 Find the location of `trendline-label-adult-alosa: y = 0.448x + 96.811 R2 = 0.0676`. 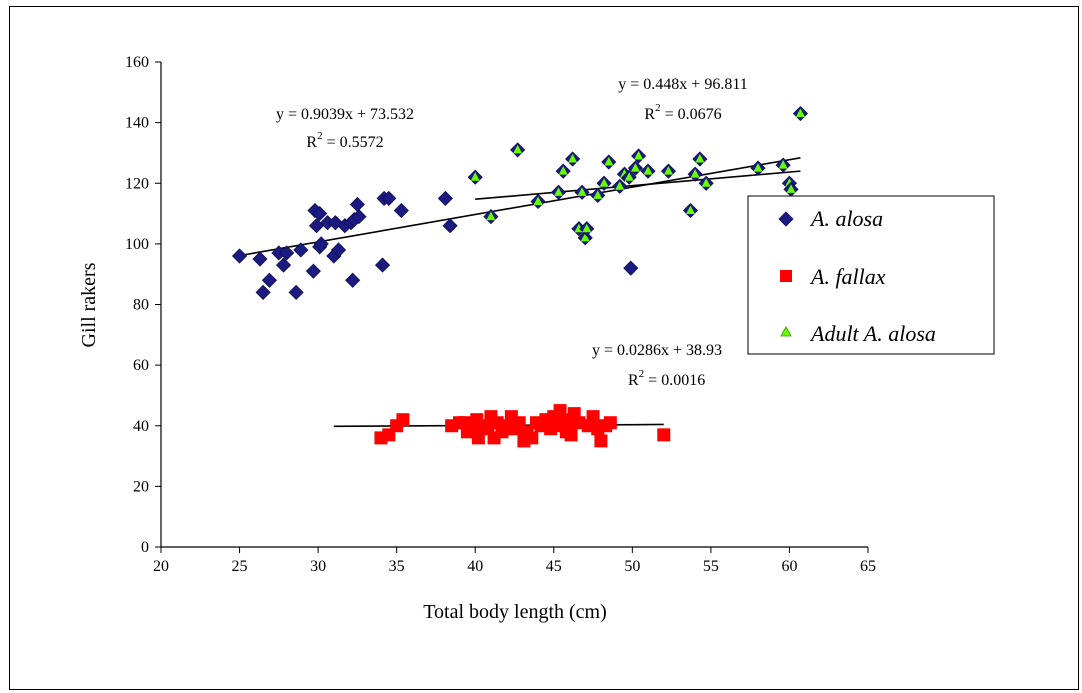

trendline-label-adult-alosa: y = 0.448x + 96.811 R2 = 0.0676 is located at coordinates (682, 99).